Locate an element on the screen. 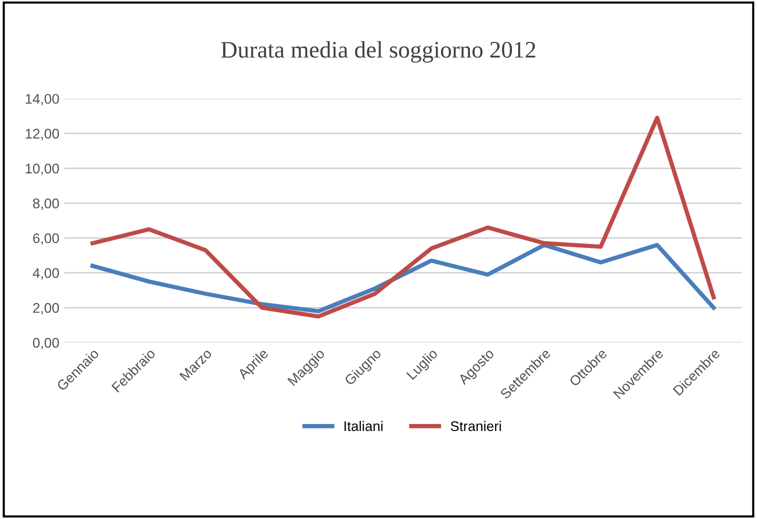 The height and width of the screenshot is (519, 757). y-tick-label: 2,00 is located at coordinates (46, 309).